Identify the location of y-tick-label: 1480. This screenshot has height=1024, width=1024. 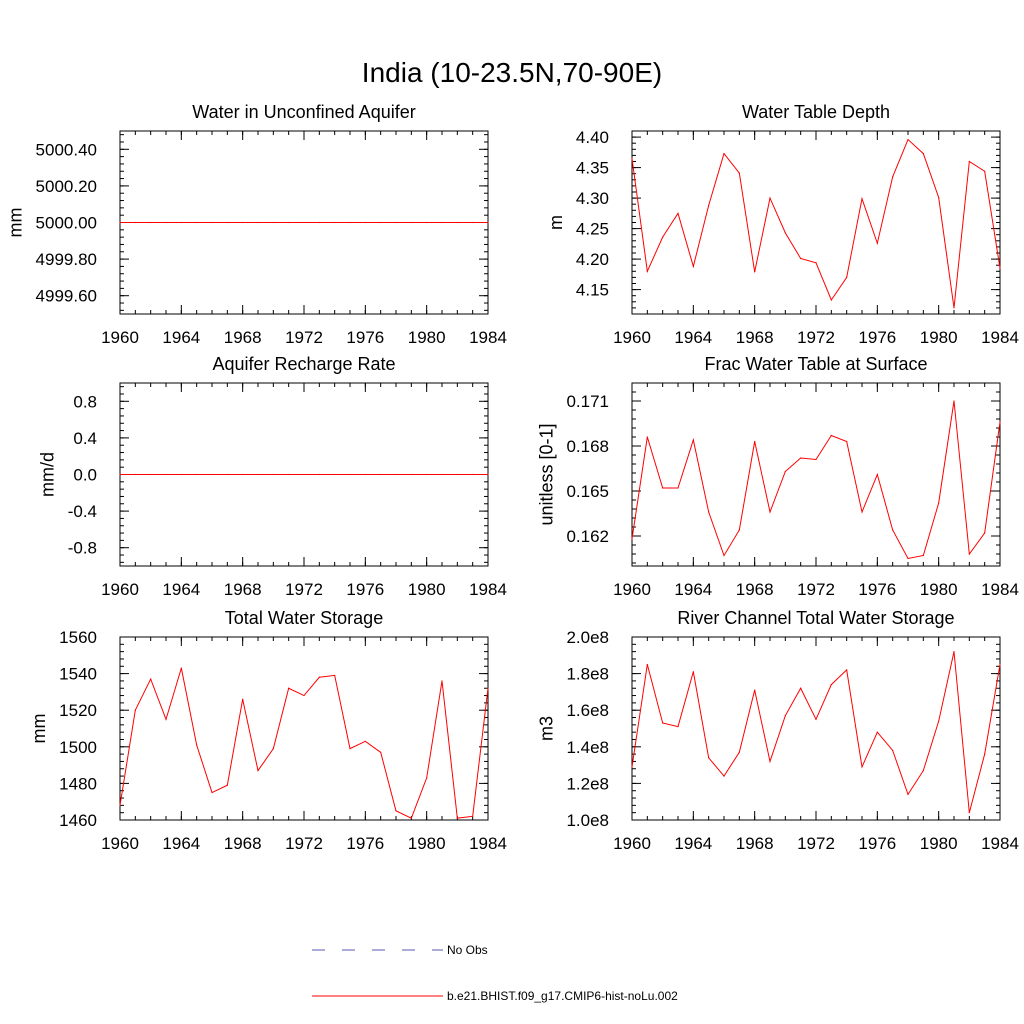
(78, 783).